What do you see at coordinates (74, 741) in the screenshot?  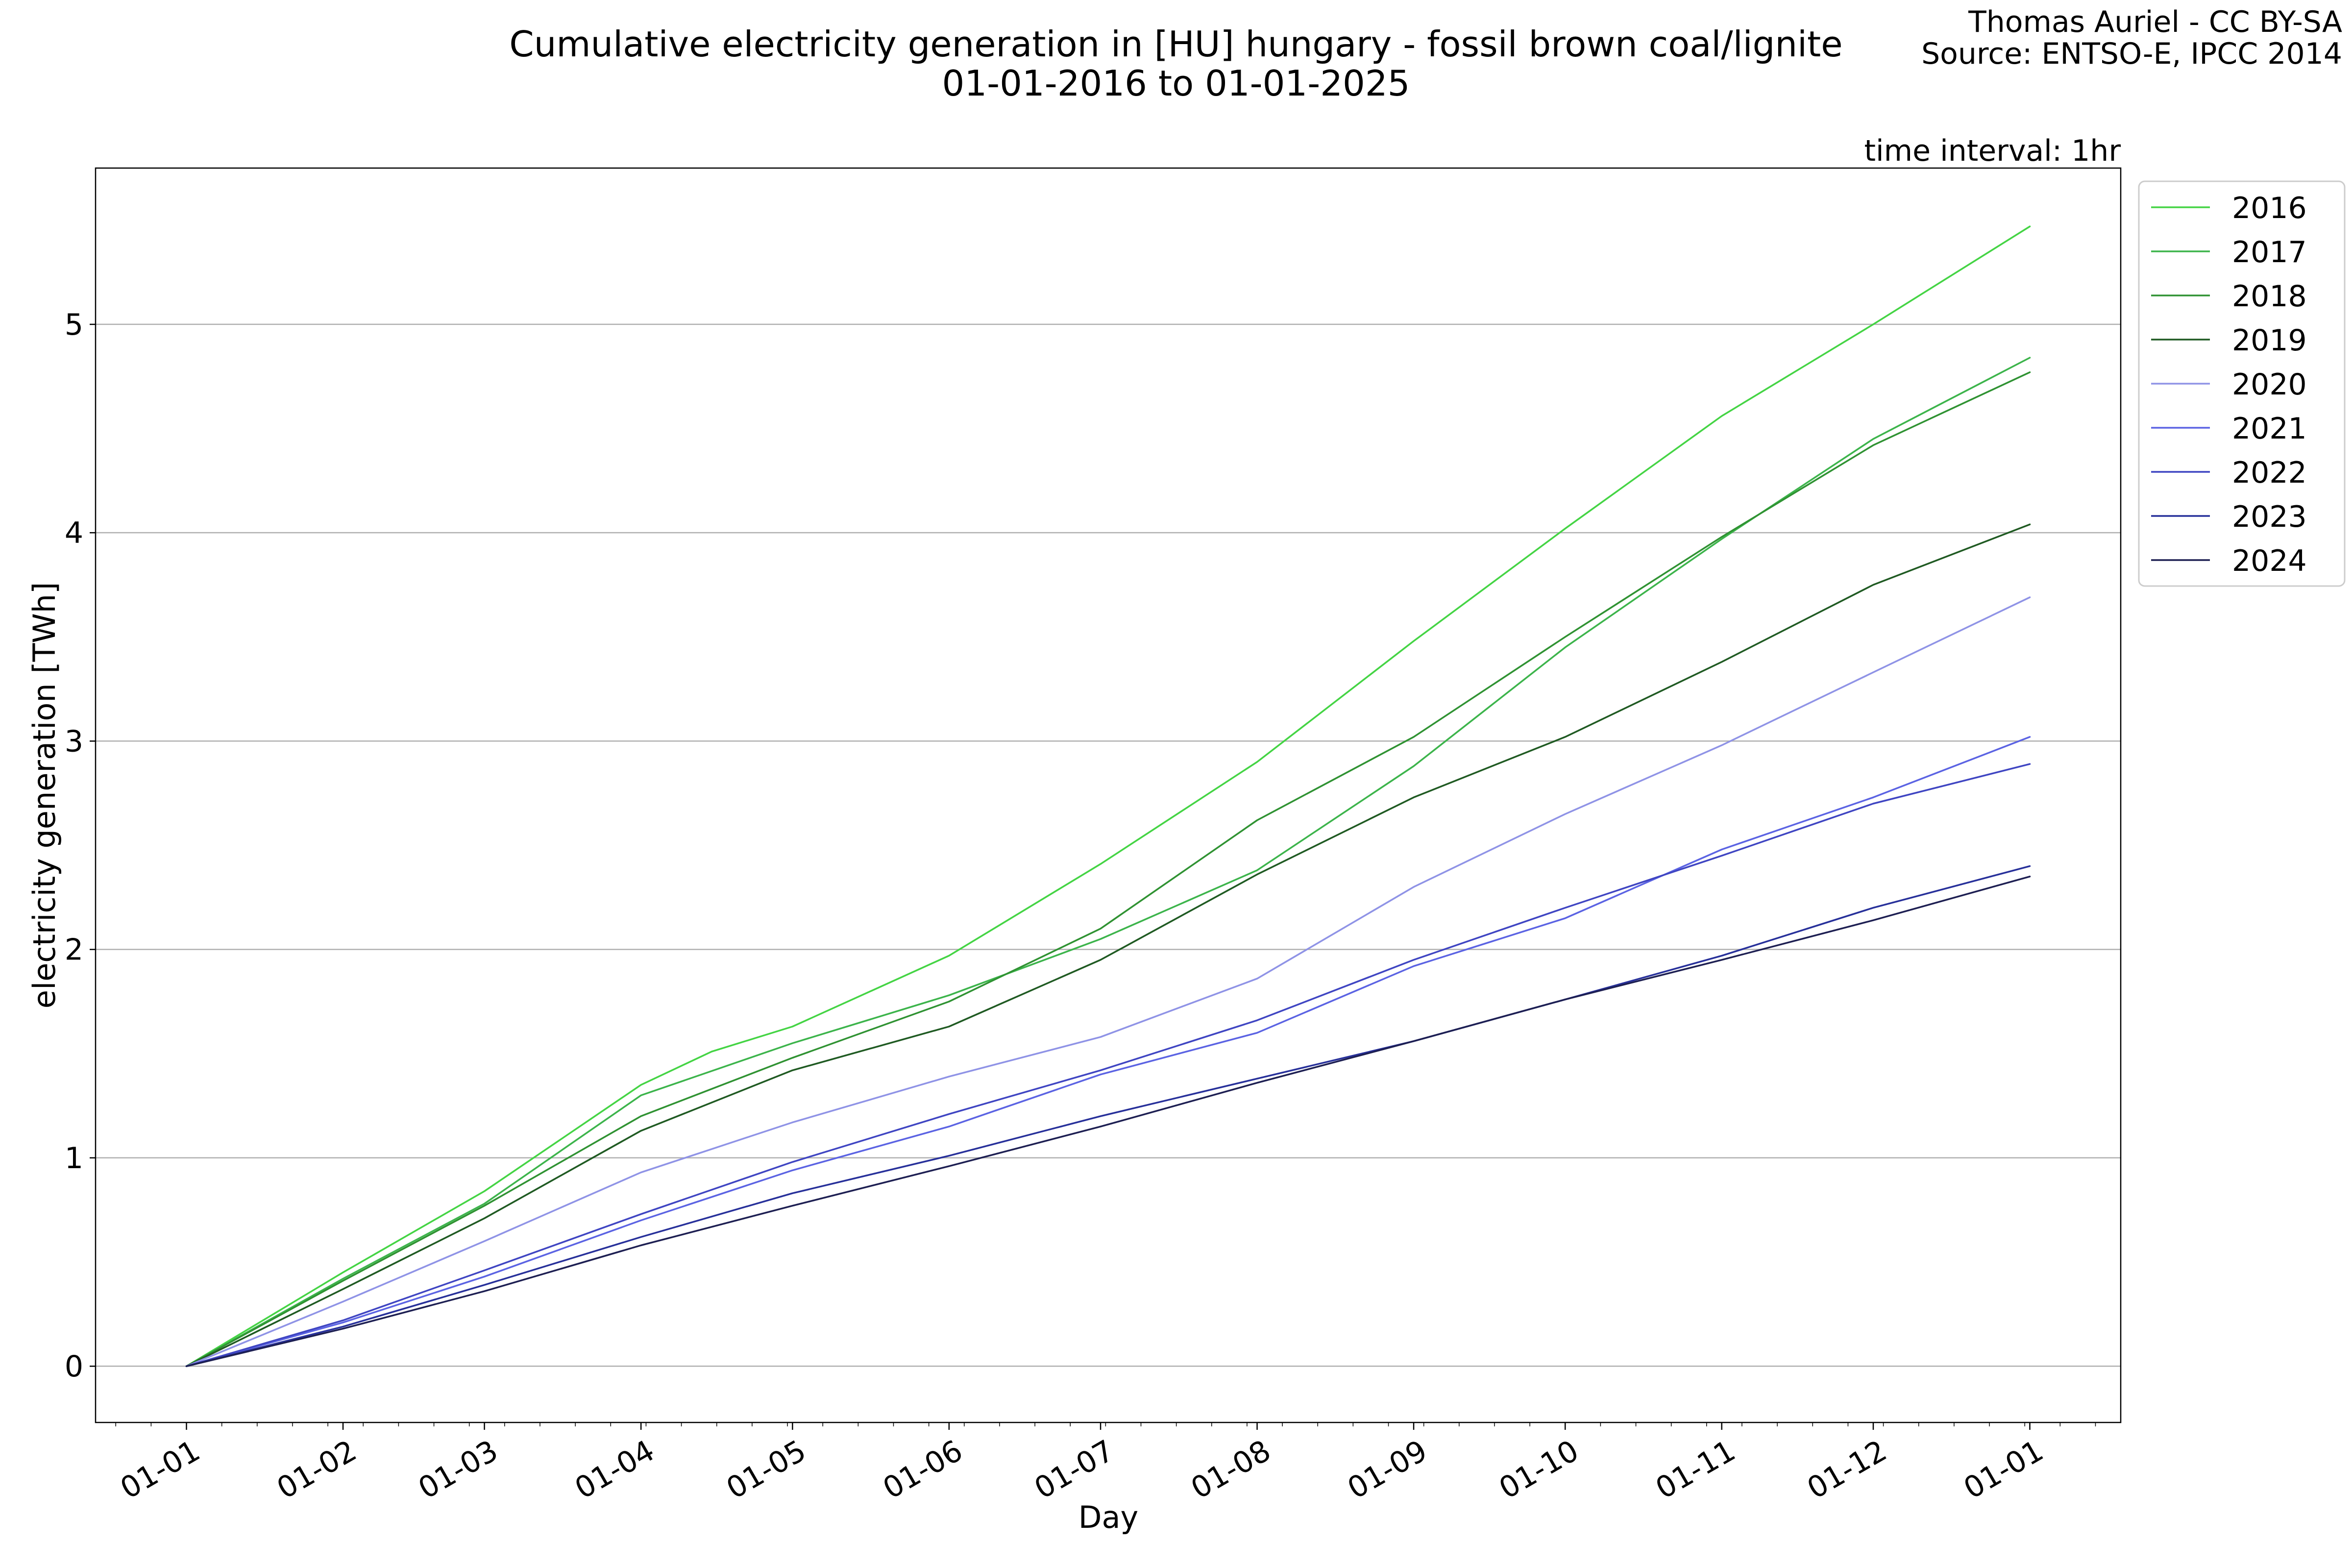 I see `y-tick-label: 3` at bounding box center [74, 741].